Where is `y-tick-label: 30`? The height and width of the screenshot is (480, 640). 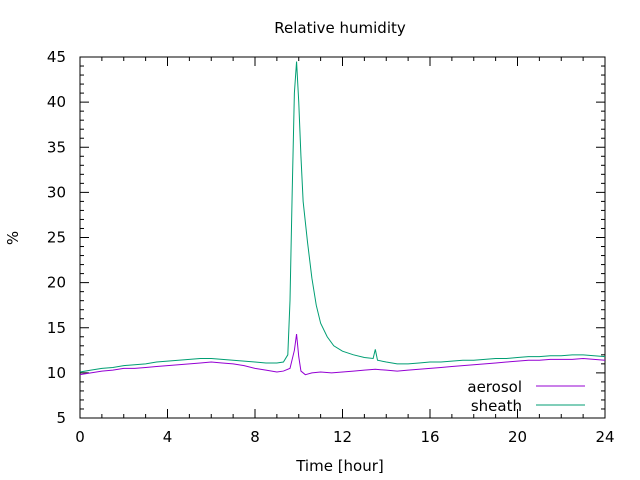
y-tick-label: 30 is located at coordinates (56, 192).